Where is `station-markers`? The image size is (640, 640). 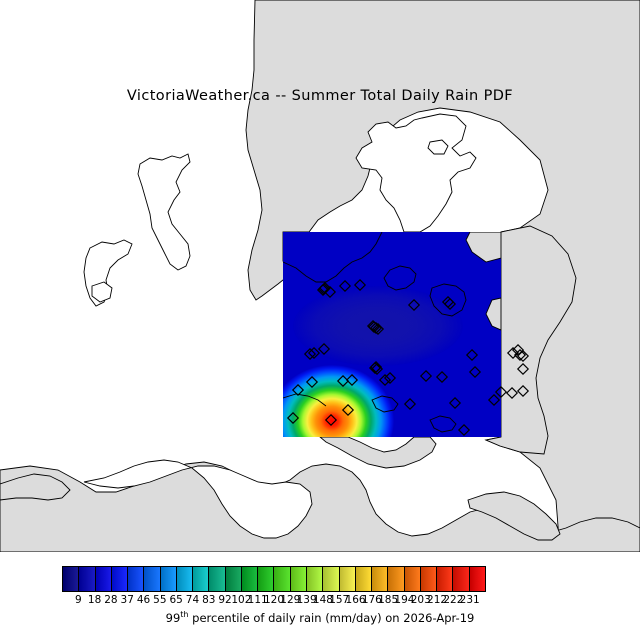 station-markers is located at coordinates (408, 357).